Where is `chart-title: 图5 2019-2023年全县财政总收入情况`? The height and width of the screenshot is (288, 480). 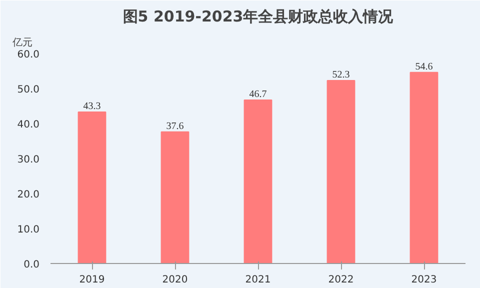 chart-title: 图5 2019-2023年全县财政总收入情况 is located at coordinates (258, 17).